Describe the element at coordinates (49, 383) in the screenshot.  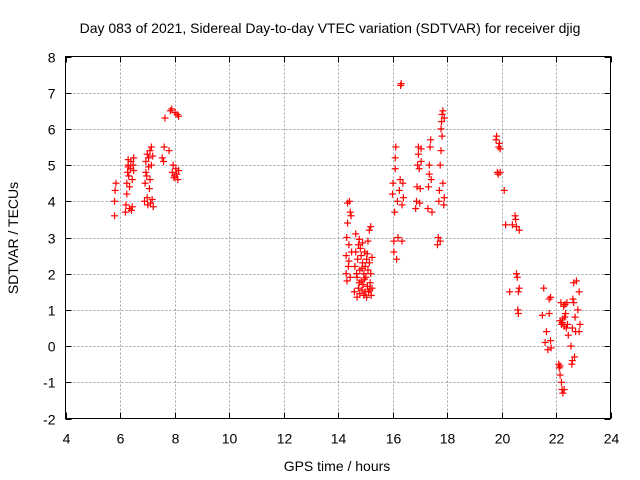
I see `y-tick-label: -1` at that location.